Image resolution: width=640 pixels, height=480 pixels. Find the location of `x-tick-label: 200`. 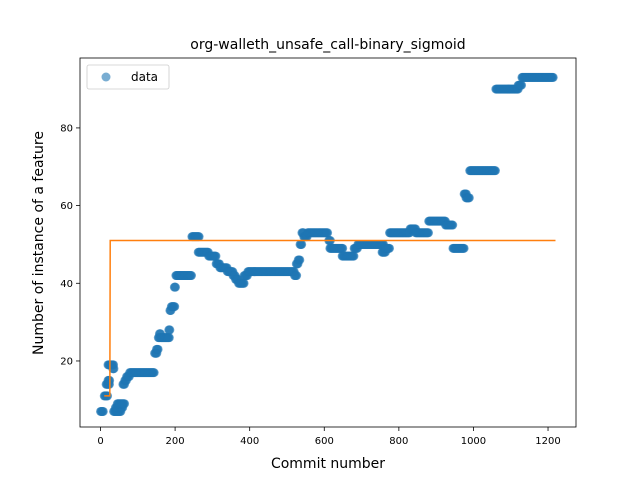

x-tick-label: 200 is located at coordinates (175, 441).